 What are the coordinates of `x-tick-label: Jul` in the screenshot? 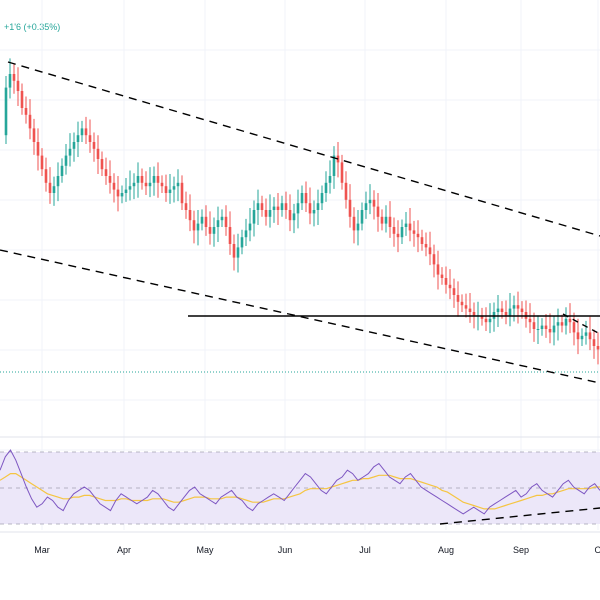 It's located at (365, 550).